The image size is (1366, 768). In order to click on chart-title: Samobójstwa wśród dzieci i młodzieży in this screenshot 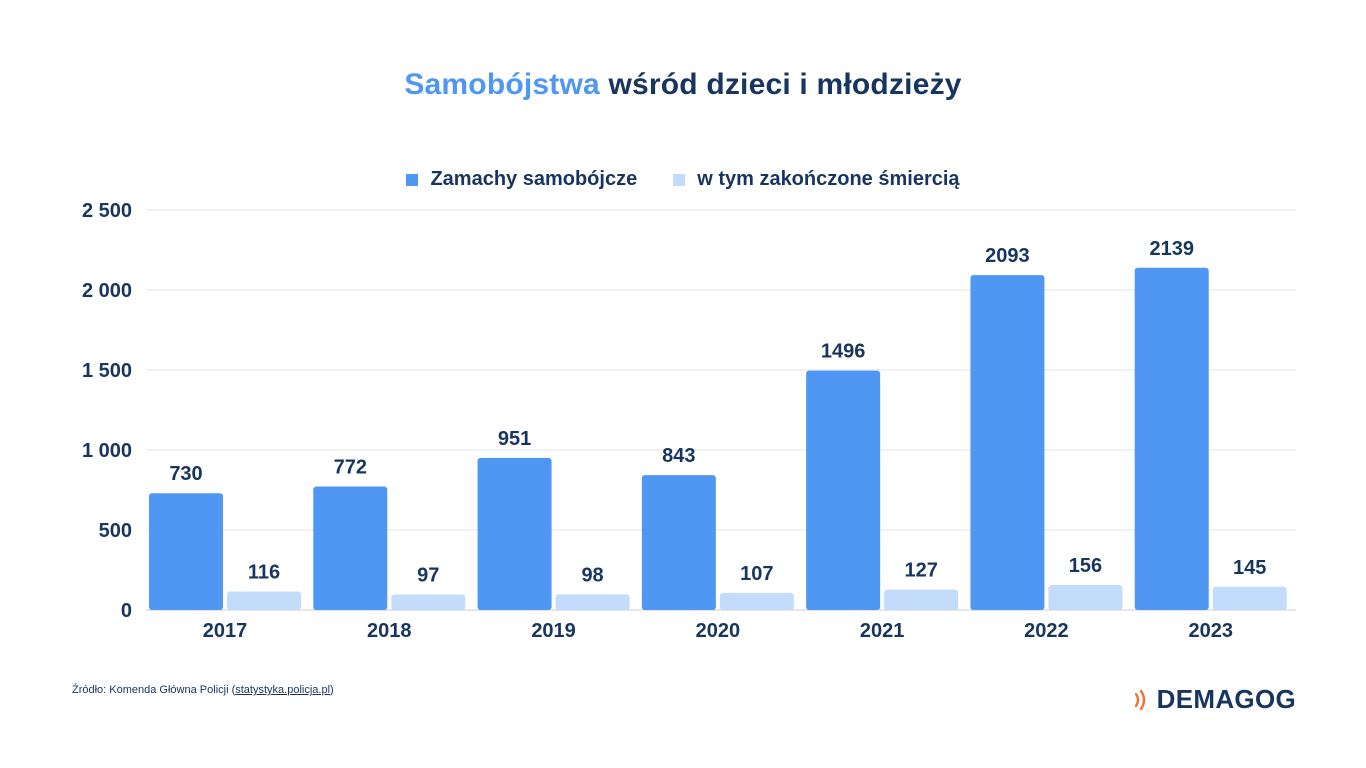, I will do `click(683, 85)`.